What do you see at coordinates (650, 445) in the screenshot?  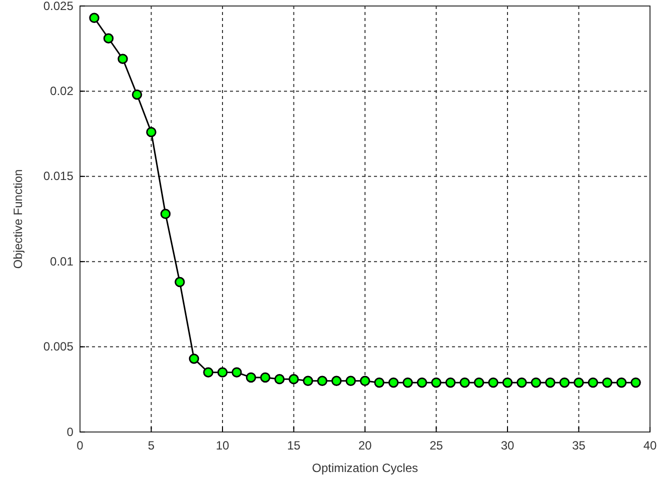 I see `x-tick-label: 40` at bounding box center [650, 445].